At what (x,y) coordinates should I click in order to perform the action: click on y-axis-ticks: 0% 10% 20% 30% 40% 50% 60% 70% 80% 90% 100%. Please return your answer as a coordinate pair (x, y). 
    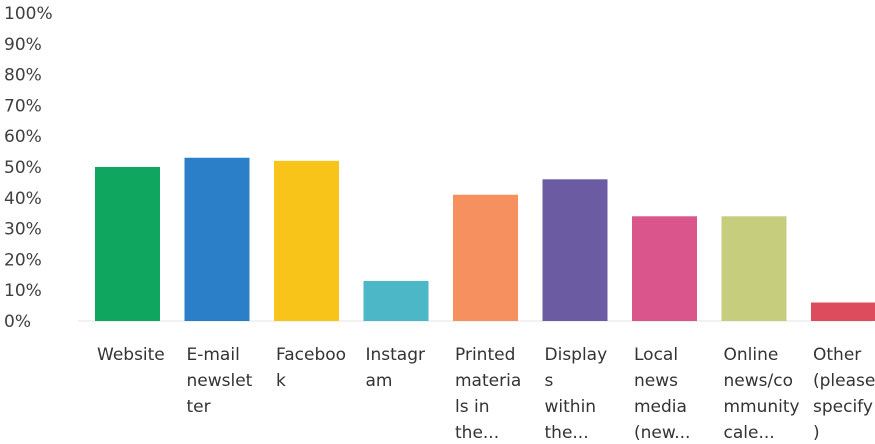
    Looking at the image, I should click on (28, 168).